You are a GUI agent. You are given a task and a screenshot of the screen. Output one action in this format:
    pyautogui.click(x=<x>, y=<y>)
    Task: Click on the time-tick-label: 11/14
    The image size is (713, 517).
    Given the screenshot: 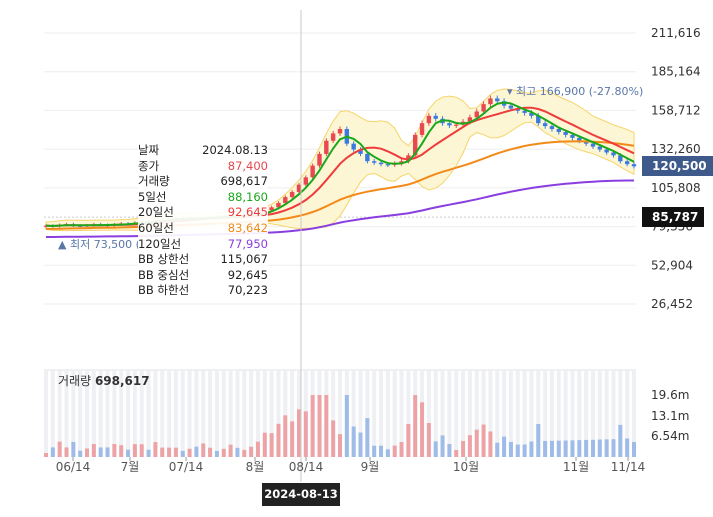 What is the action you would take?
    pyautogui.click(x=628, y=467)
    